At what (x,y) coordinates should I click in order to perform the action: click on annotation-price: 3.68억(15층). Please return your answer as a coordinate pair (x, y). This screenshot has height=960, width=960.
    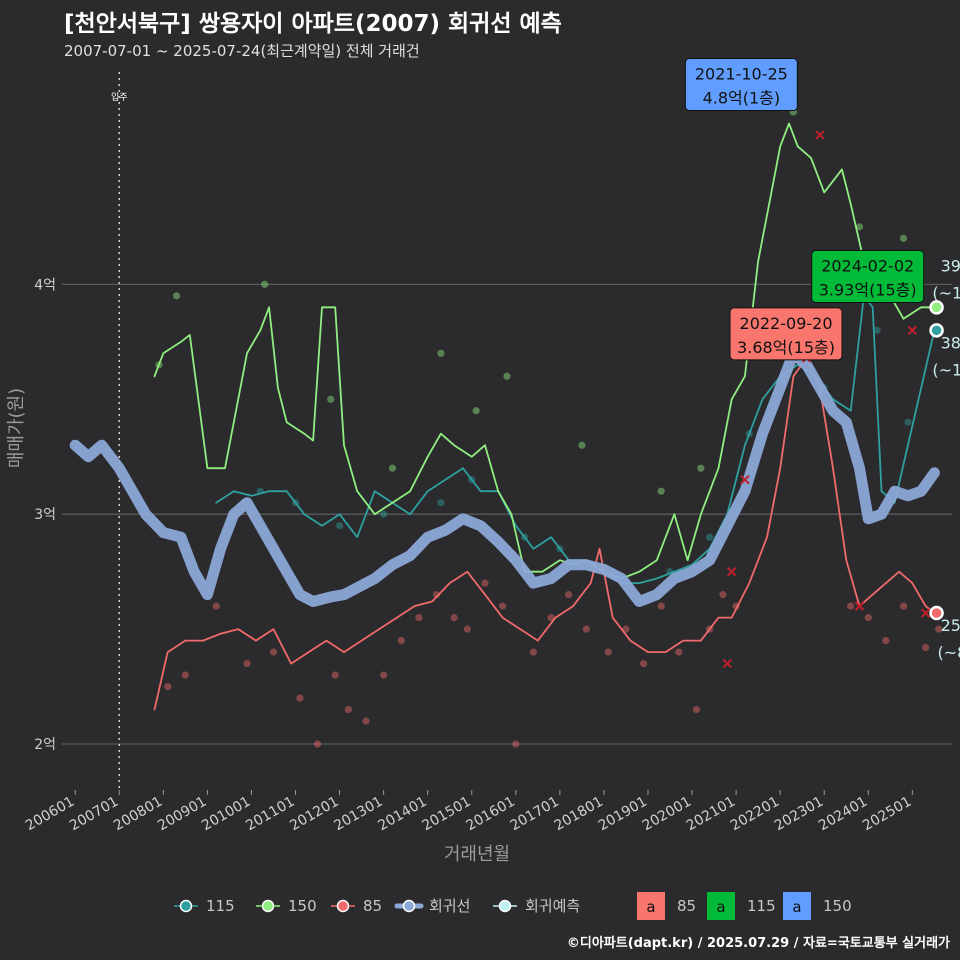
    Looking at the image, I should click on (786, 347).